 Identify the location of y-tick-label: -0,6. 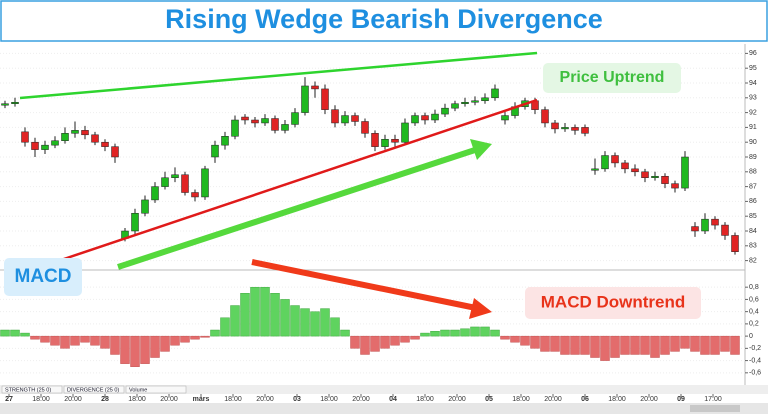
(755, 373).